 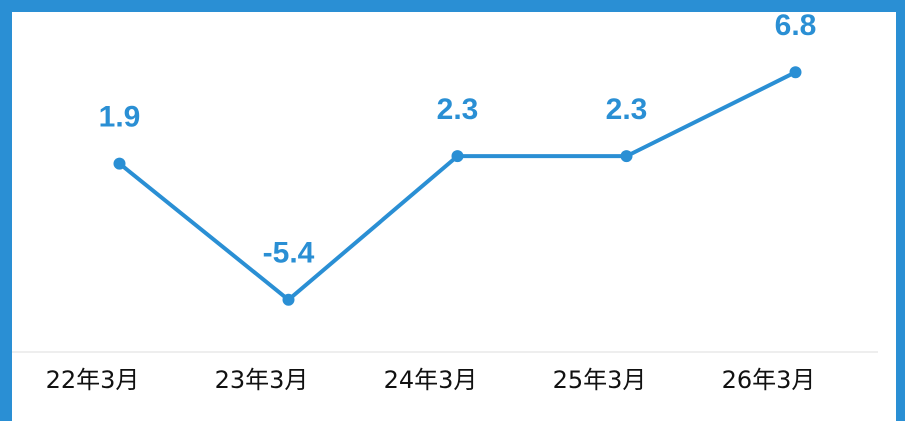 I want to click on x-tick-label: 24年3月, so click(x=431, y=380).